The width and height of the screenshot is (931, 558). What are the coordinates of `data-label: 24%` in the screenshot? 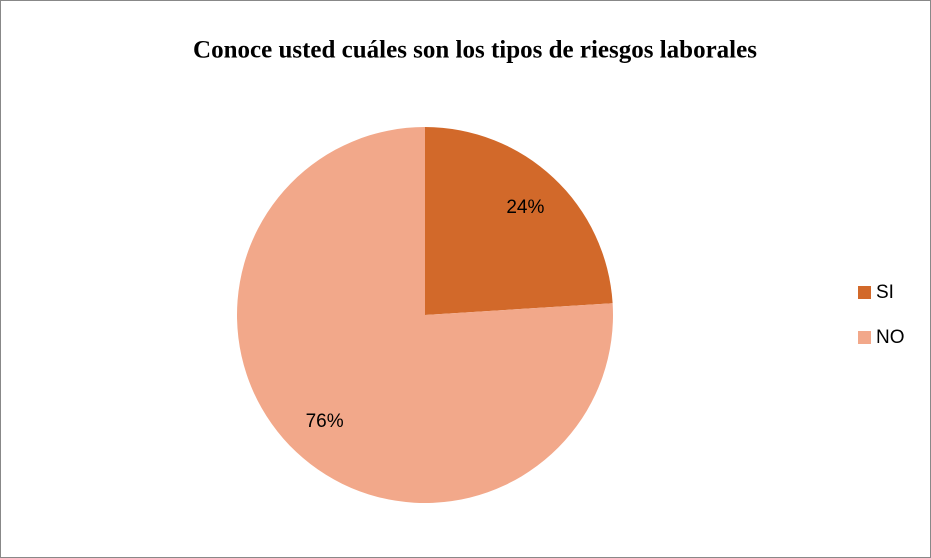 It's located at (525, 207).